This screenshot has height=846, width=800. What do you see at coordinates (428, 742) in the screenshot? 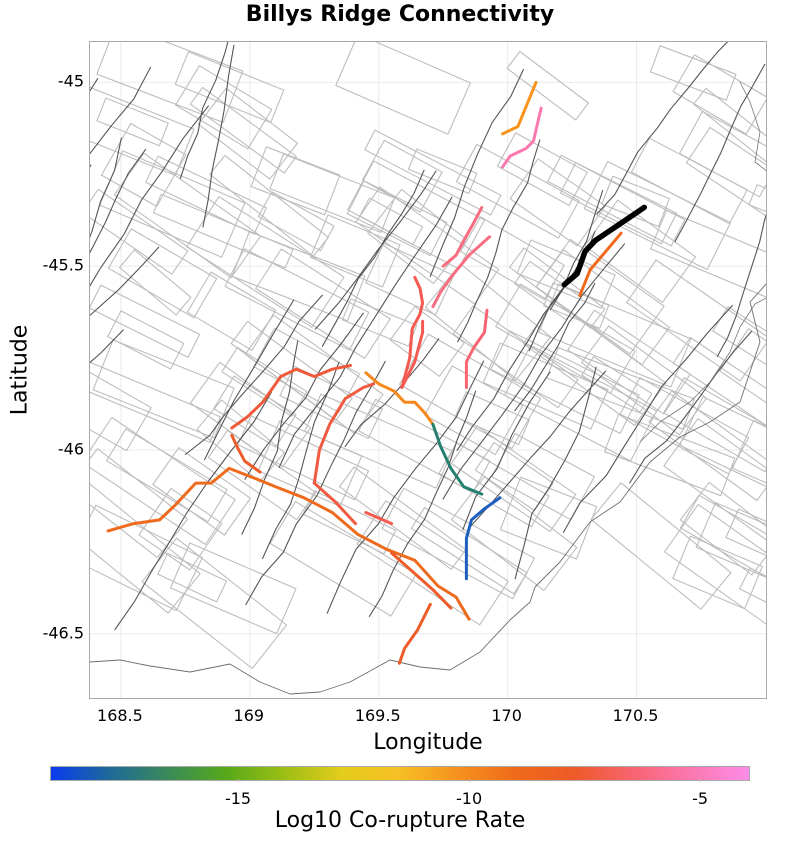
I see `x-axis-label: Longitude` at bounding box center [428, 742].